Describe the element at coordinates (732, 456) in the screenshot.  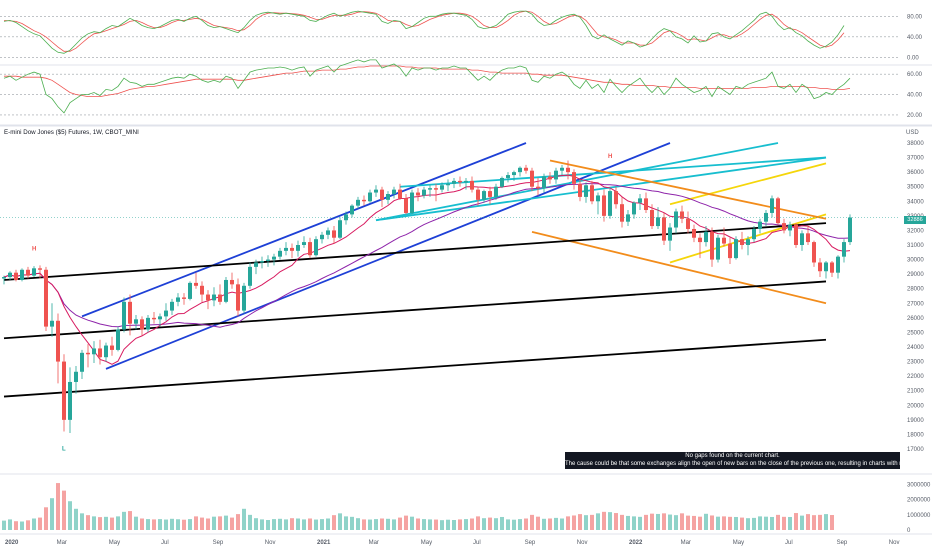
I see `notice-line-1: No gaps found on the current chart.` at that location.